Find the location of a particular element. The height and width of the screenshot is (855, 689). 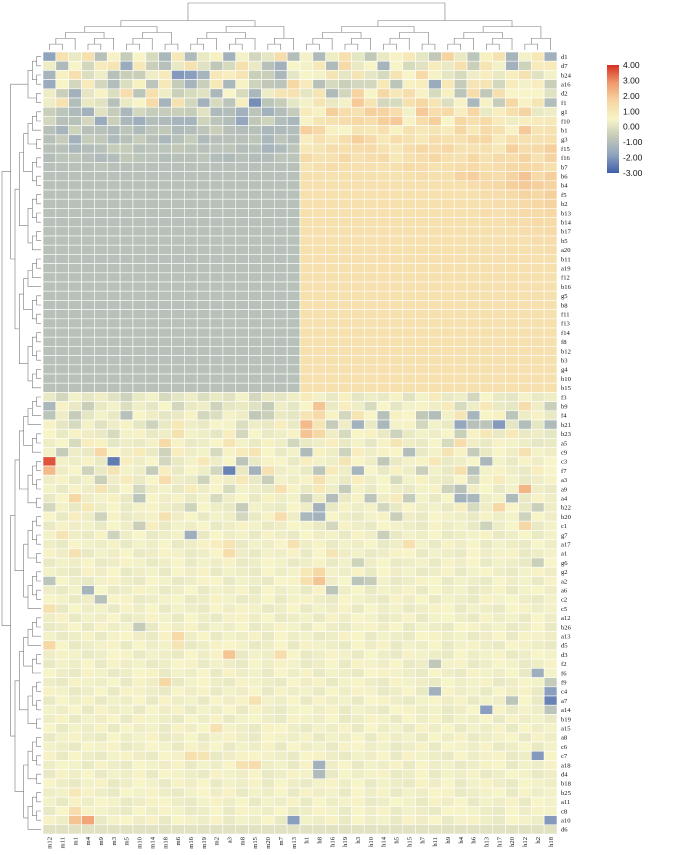

heatmap-cell-d4-m14 is located at coordinates (152, 774).